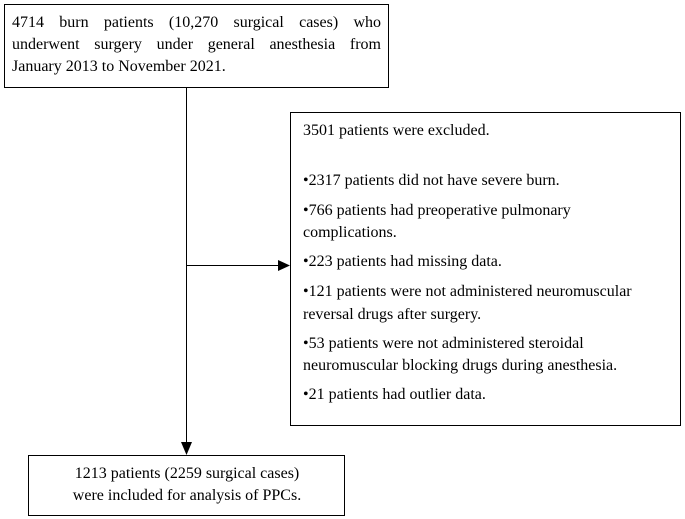 The image size is (685, 519). What do you see at coordinates (437, 210) in the screenshot?
I see `exclusion-item: •766 patients had preoperative pulmonary` at bounding box center [437, 210].